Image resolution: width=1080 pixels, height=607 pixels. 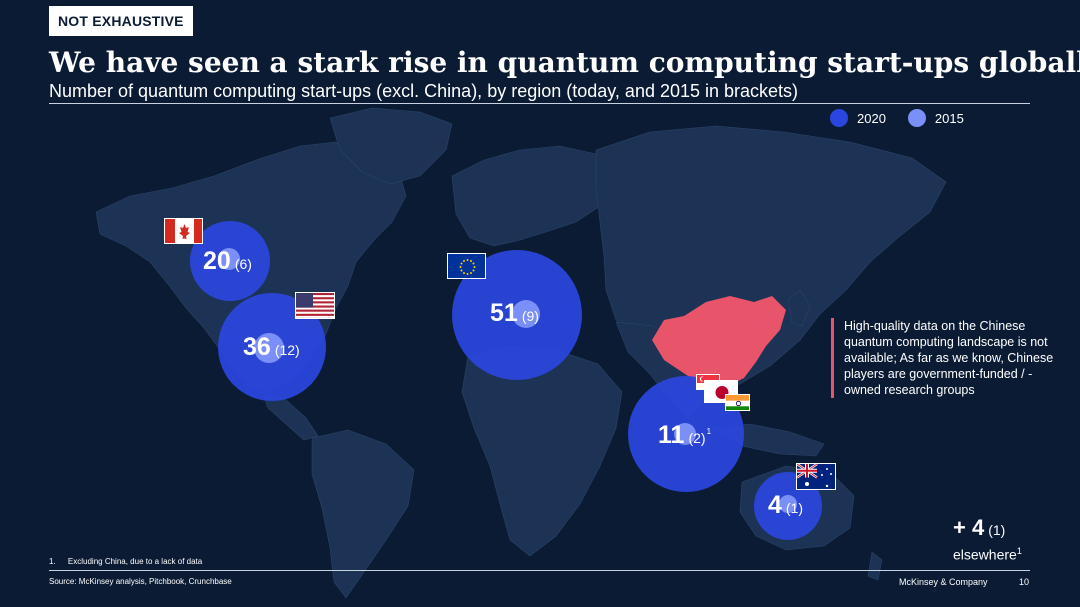 I want to click on not-exhaustive-badge: NOT EXHAUSTIVE, so click(x=121, y=21).